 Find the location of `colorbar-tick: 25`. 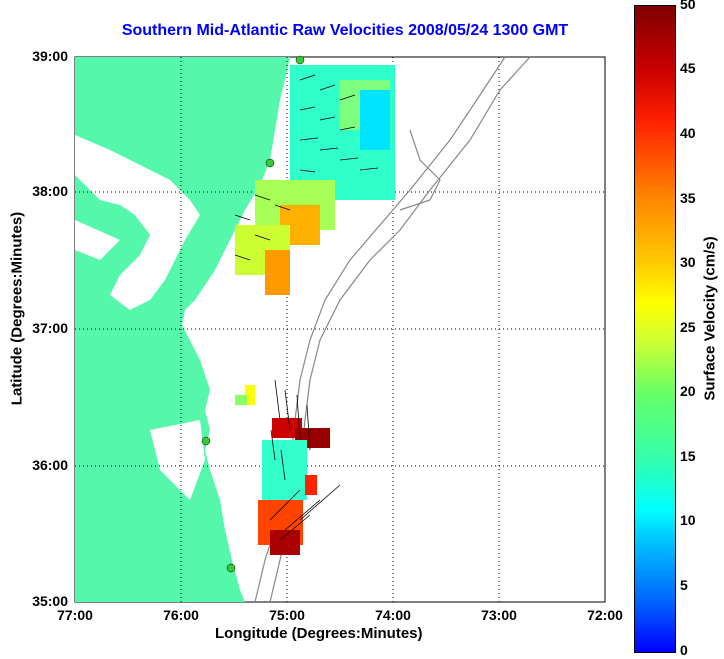

colorbar-tick: 25 is located at coordinates (688, 327).